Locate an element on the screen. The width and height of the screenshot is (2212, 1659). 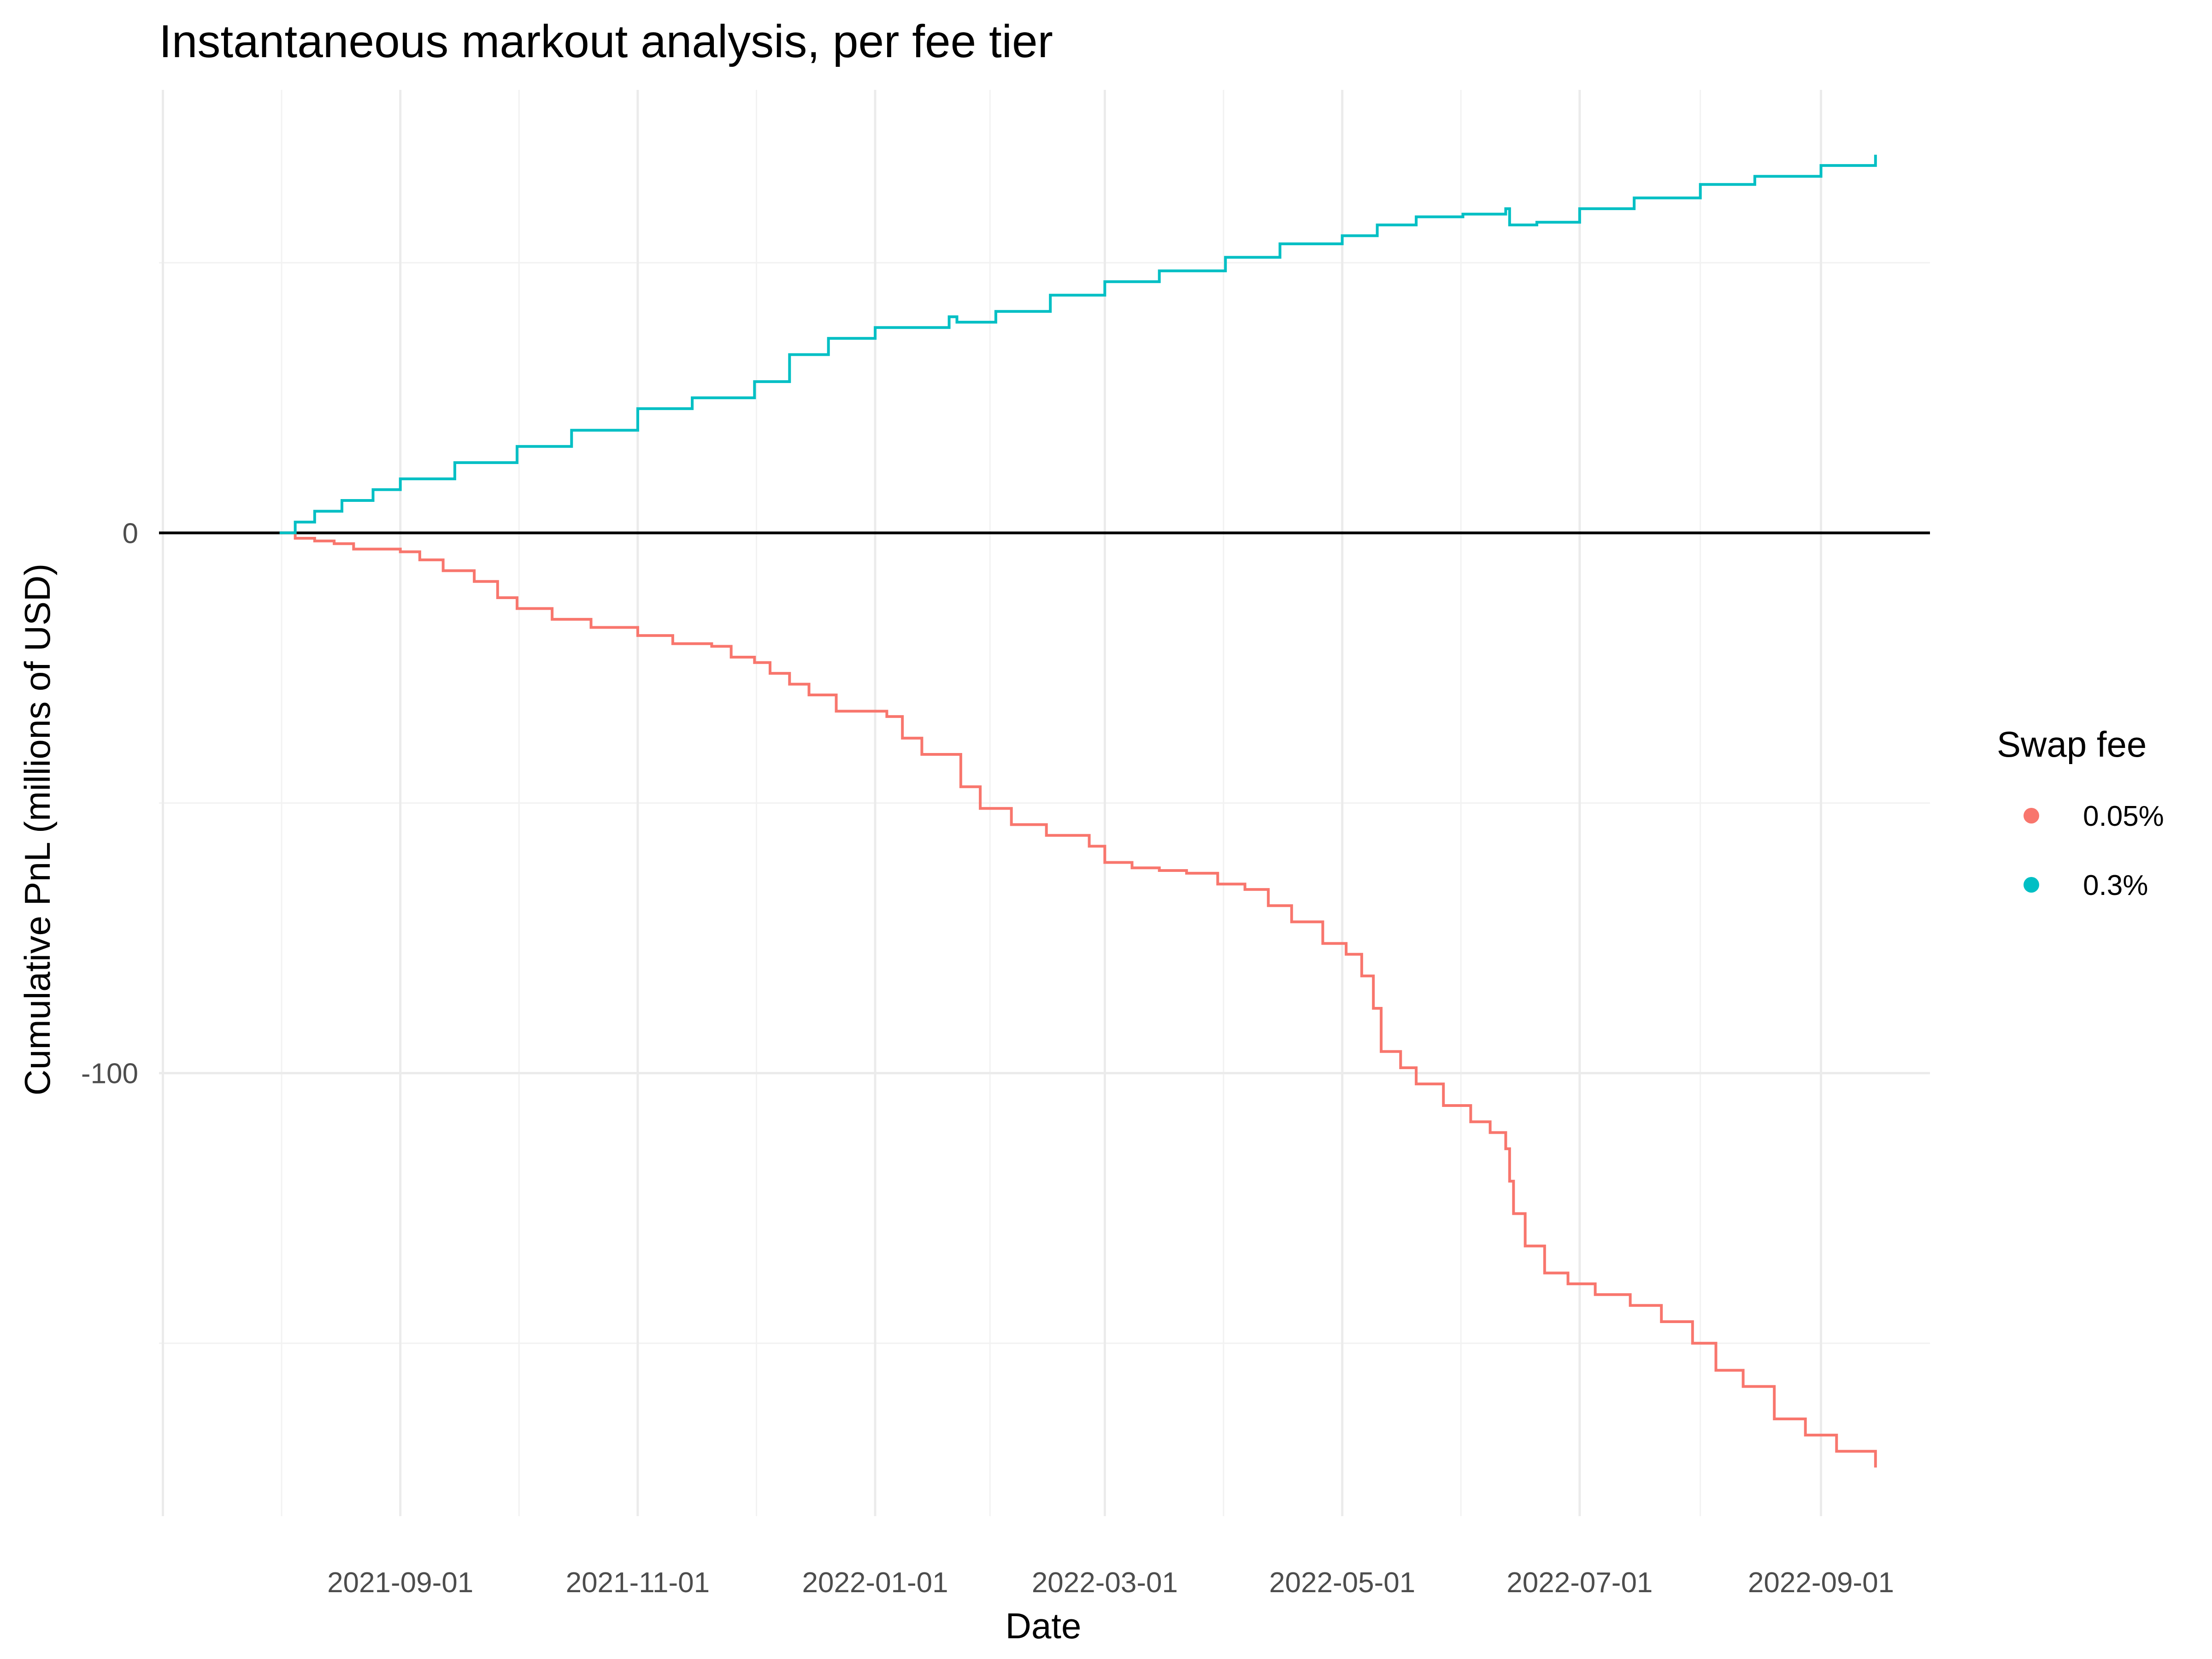
y-axis-title: Cumulative PnL (millions of USD) is located at coordinates (37, 829).